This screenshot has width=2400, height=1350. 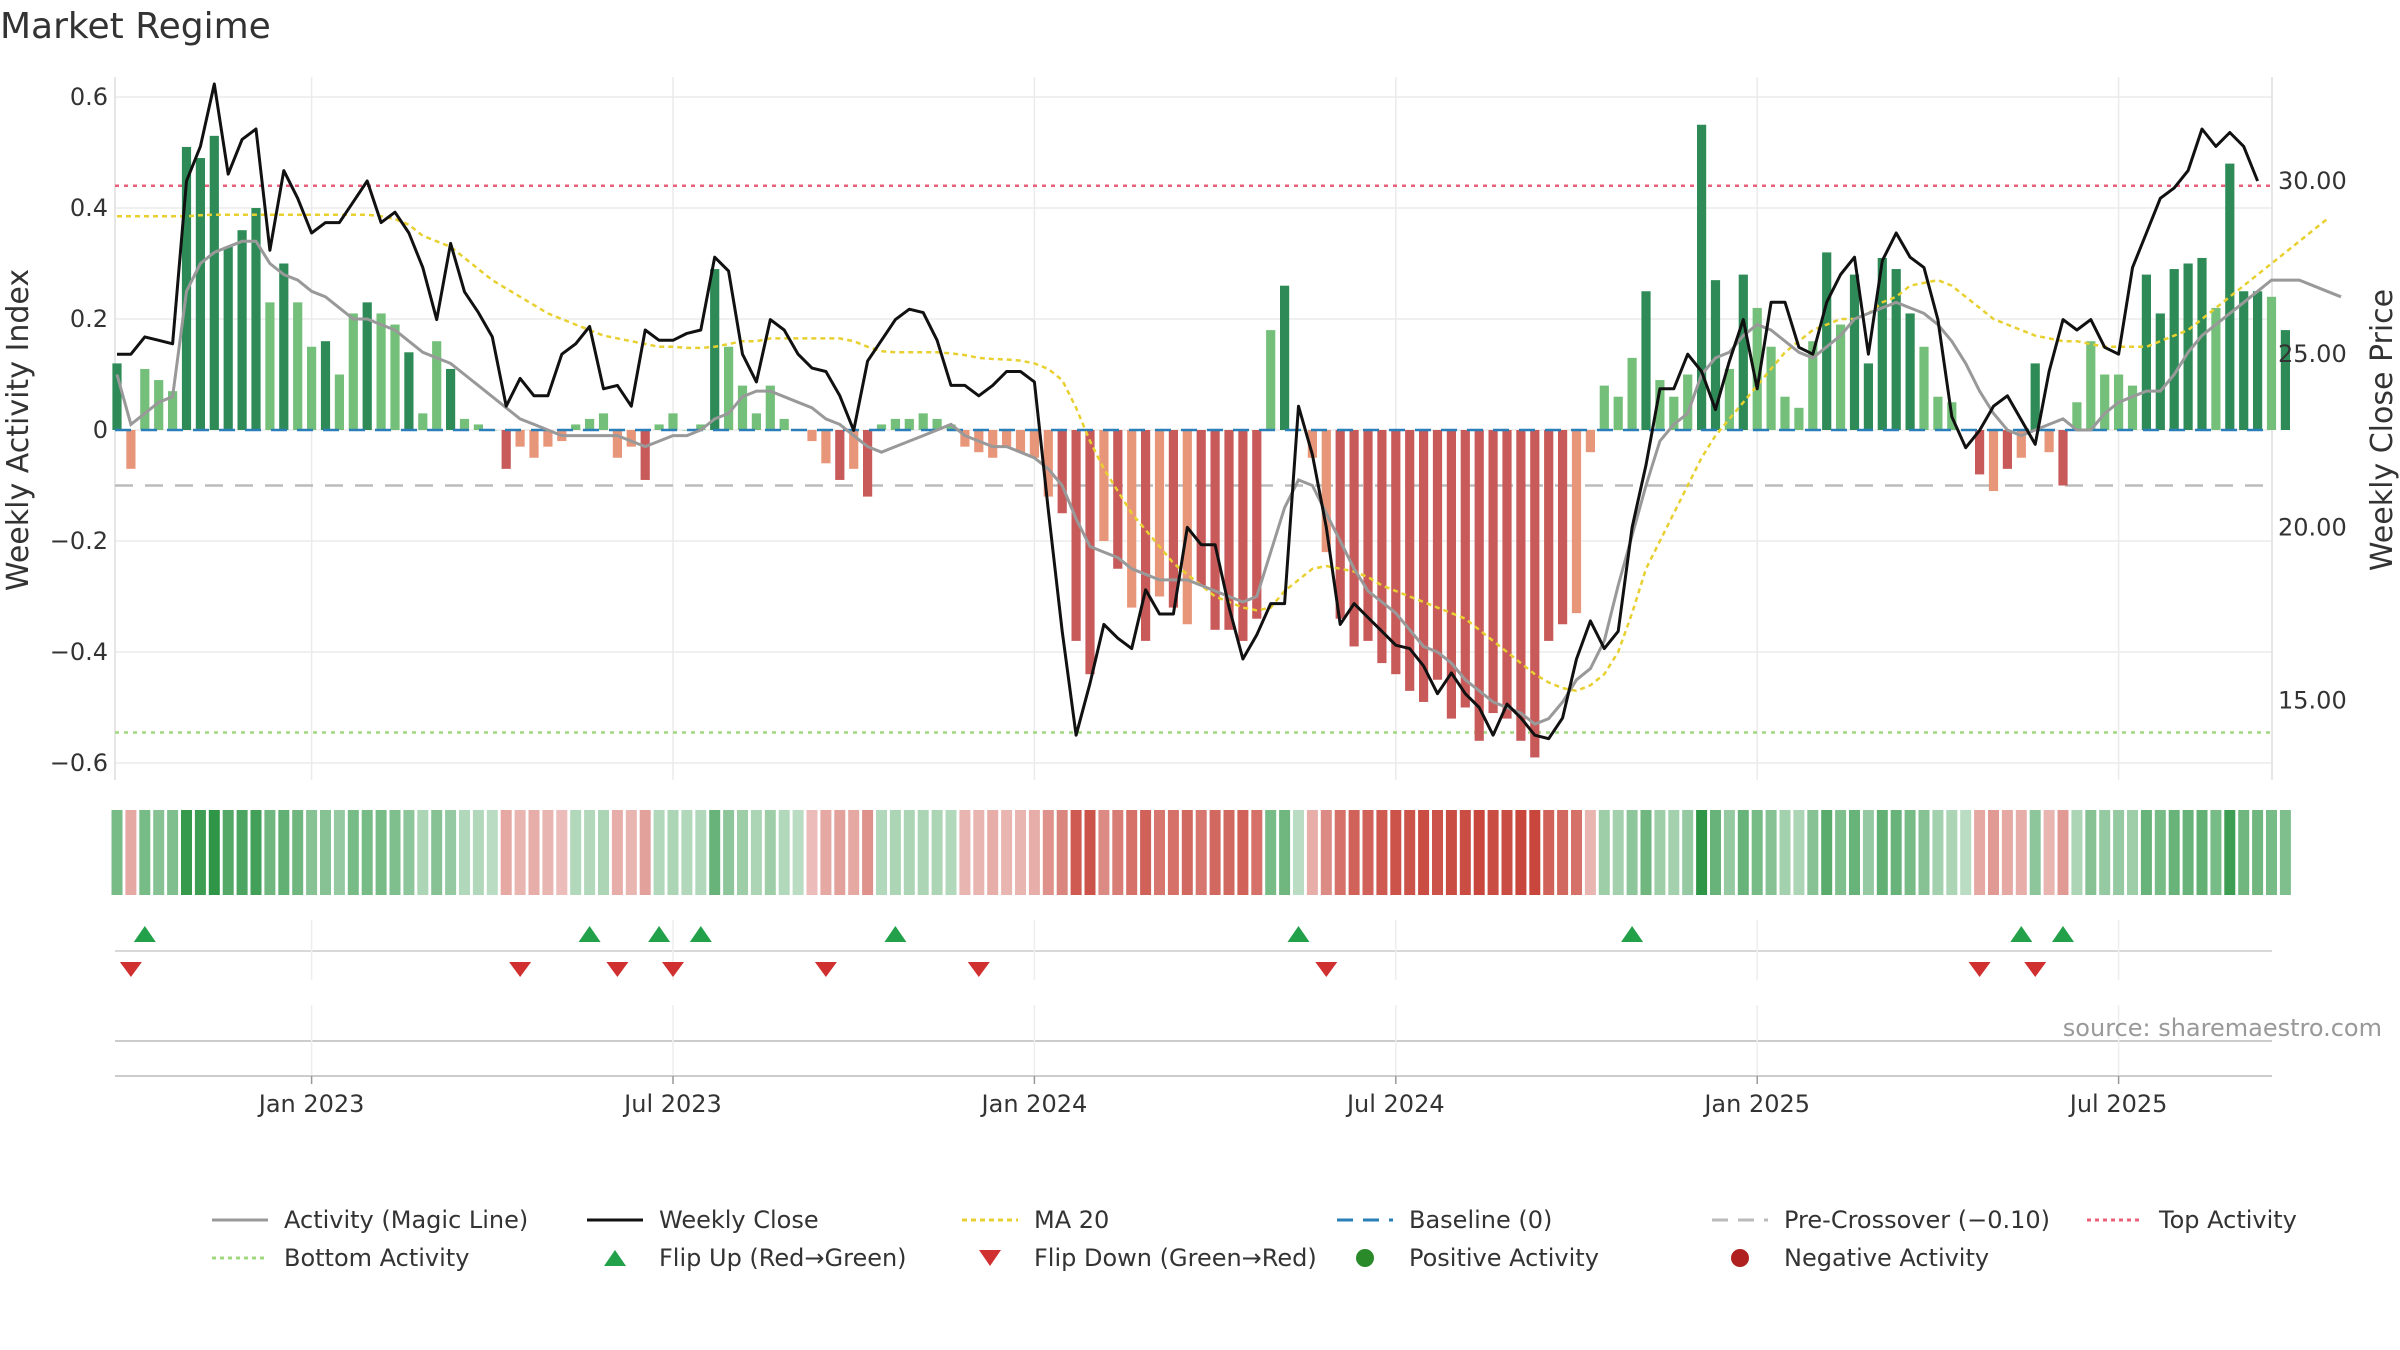 I want to click on y2-tick-label: 15.00, so click(x=2312, y=701).